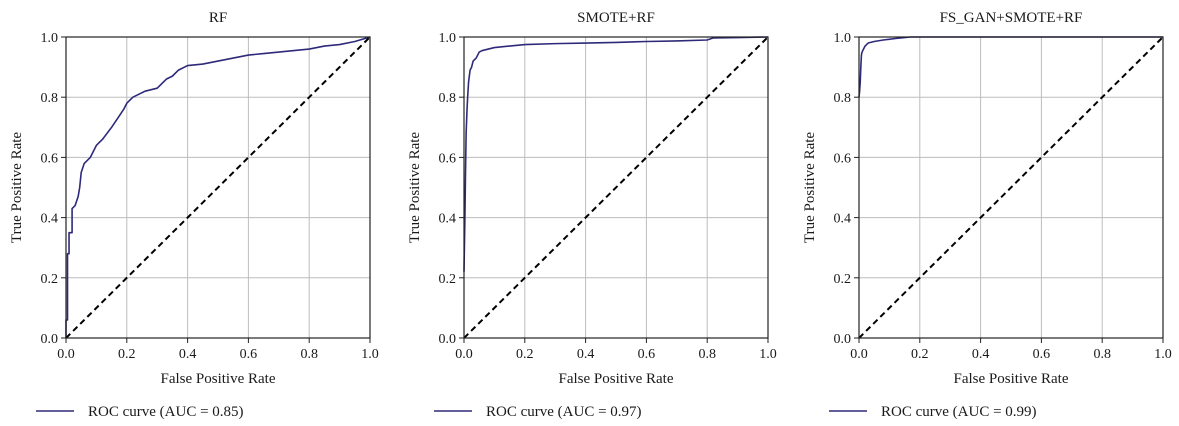 This screenshot has width=1179, height=426. What do you see at coordinates (1011, 18) in the screenshot?
I see `chart-title: FS_GAN+SMOTE+RF` at bounding box center [1011, 18].